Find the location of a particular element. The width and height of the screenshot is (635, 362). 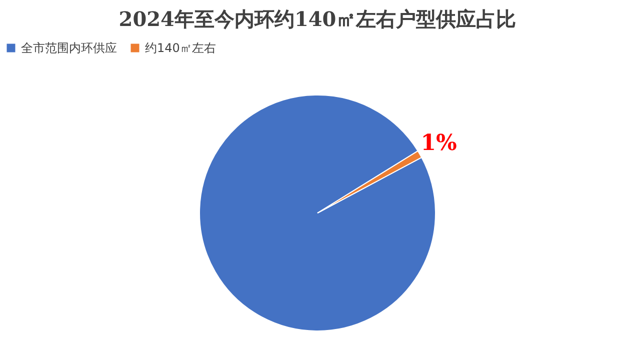

legend-label: 约140㎡左右 is located at coordinates (180, 48).